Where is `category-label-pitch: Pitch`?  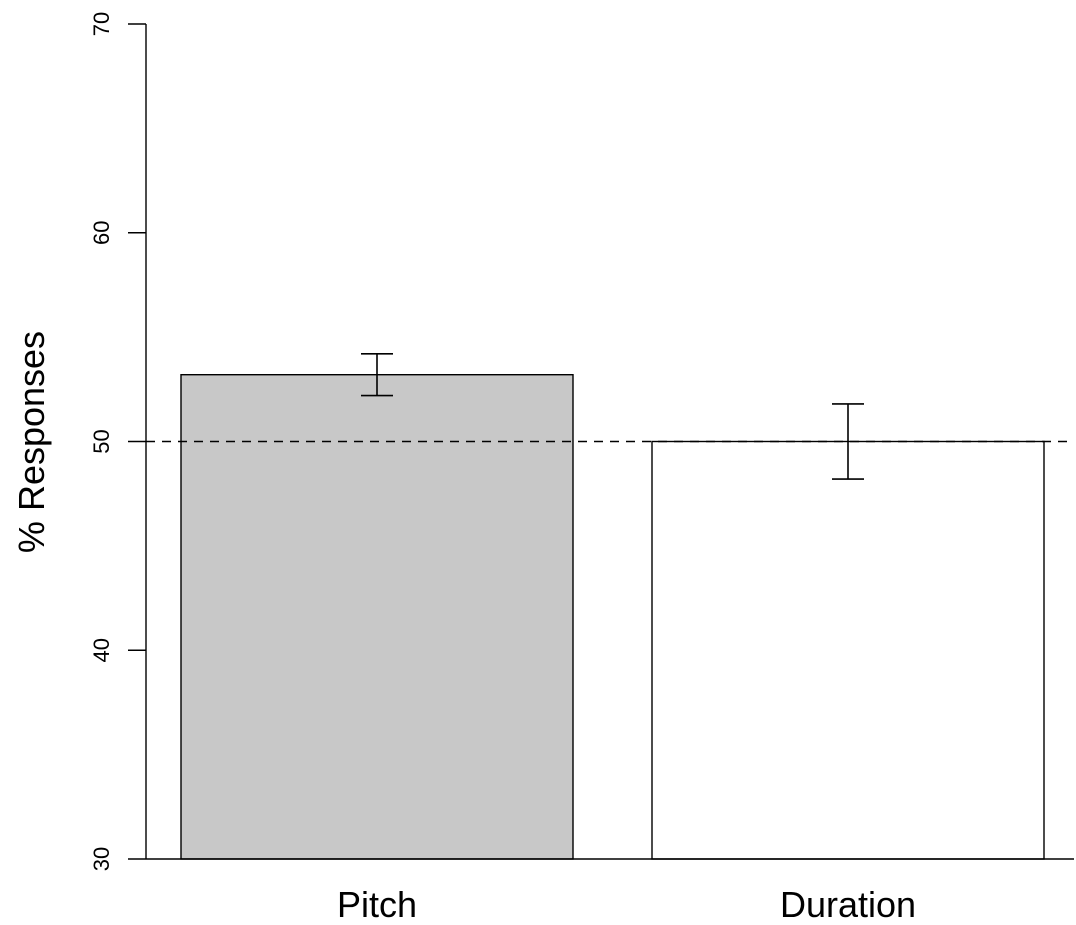
category-label-pitch: Pitch is located at coordinates (377, 904).